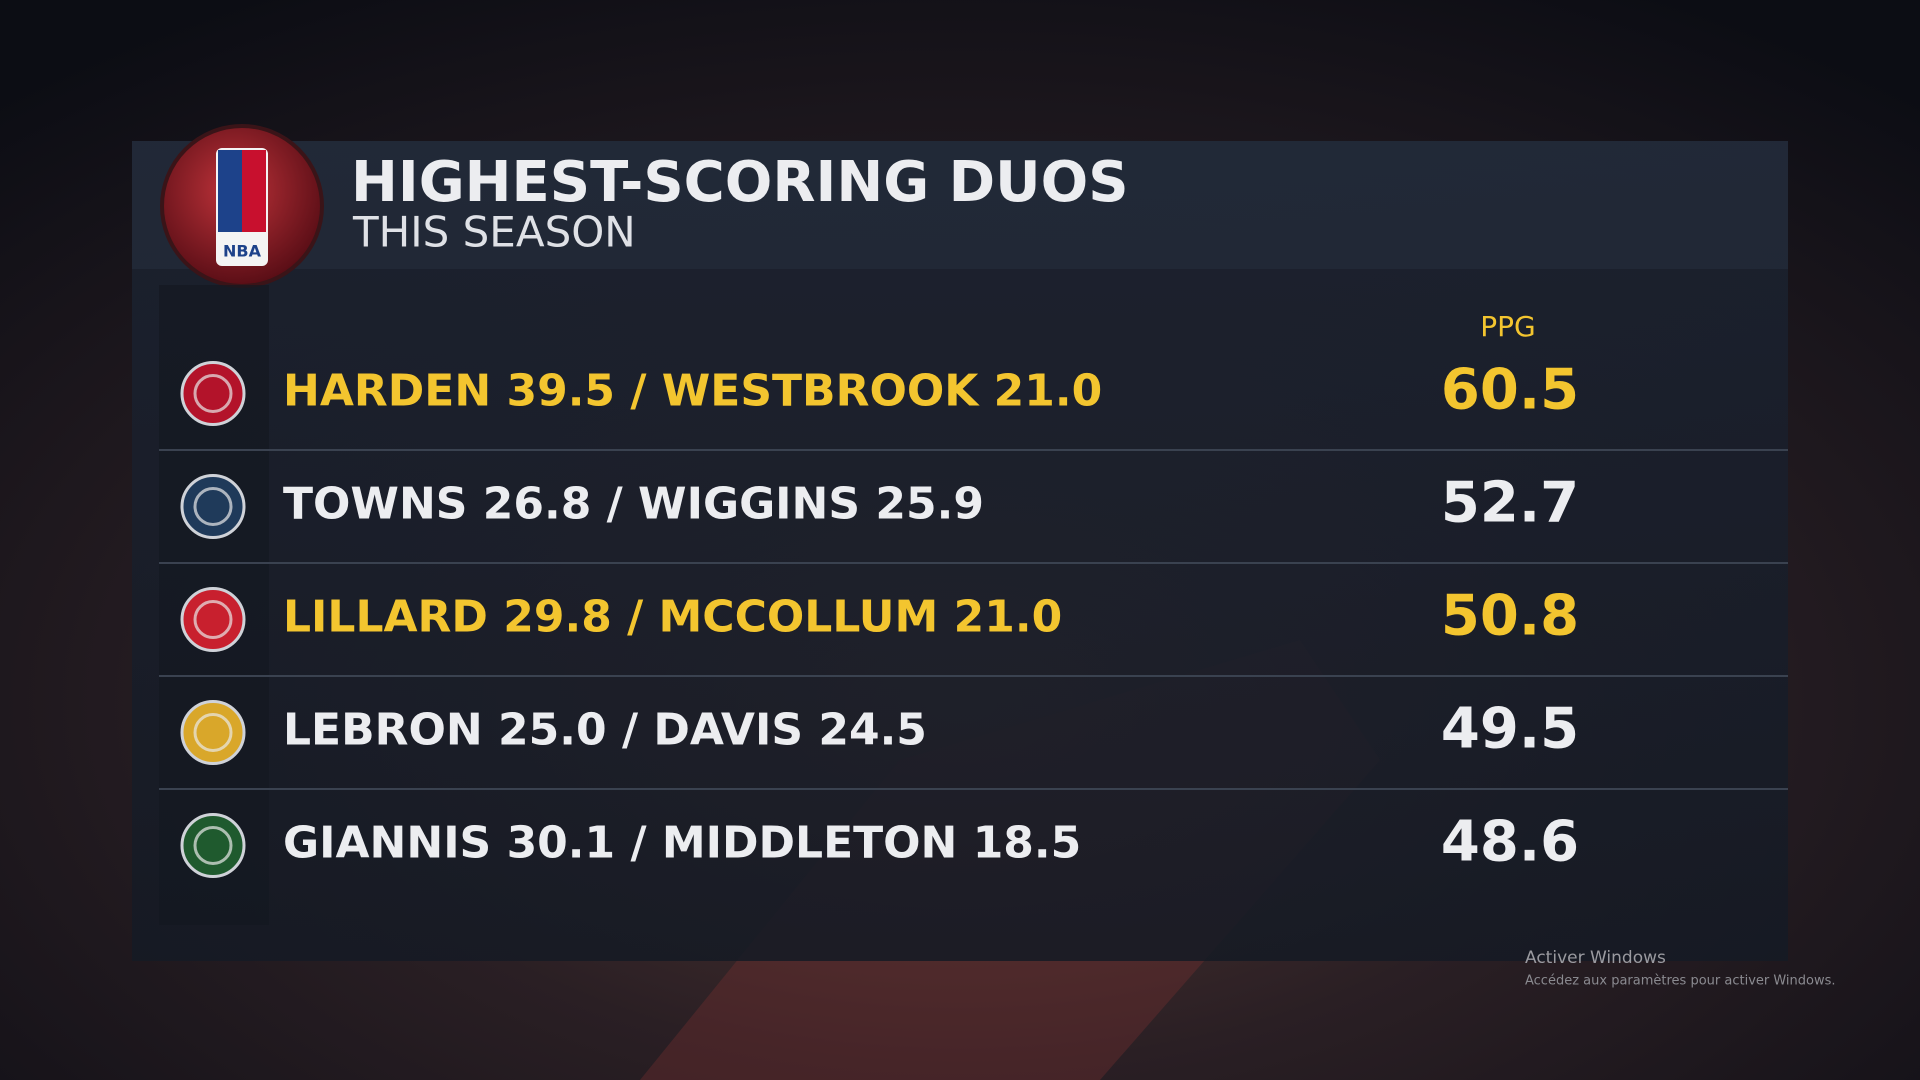  What do you see at coordinates (633, 504) in the screenshot?
I see `row-label: TOWNS 26.8 / WIGGINS 25.9` at bounding box center [633, 504].